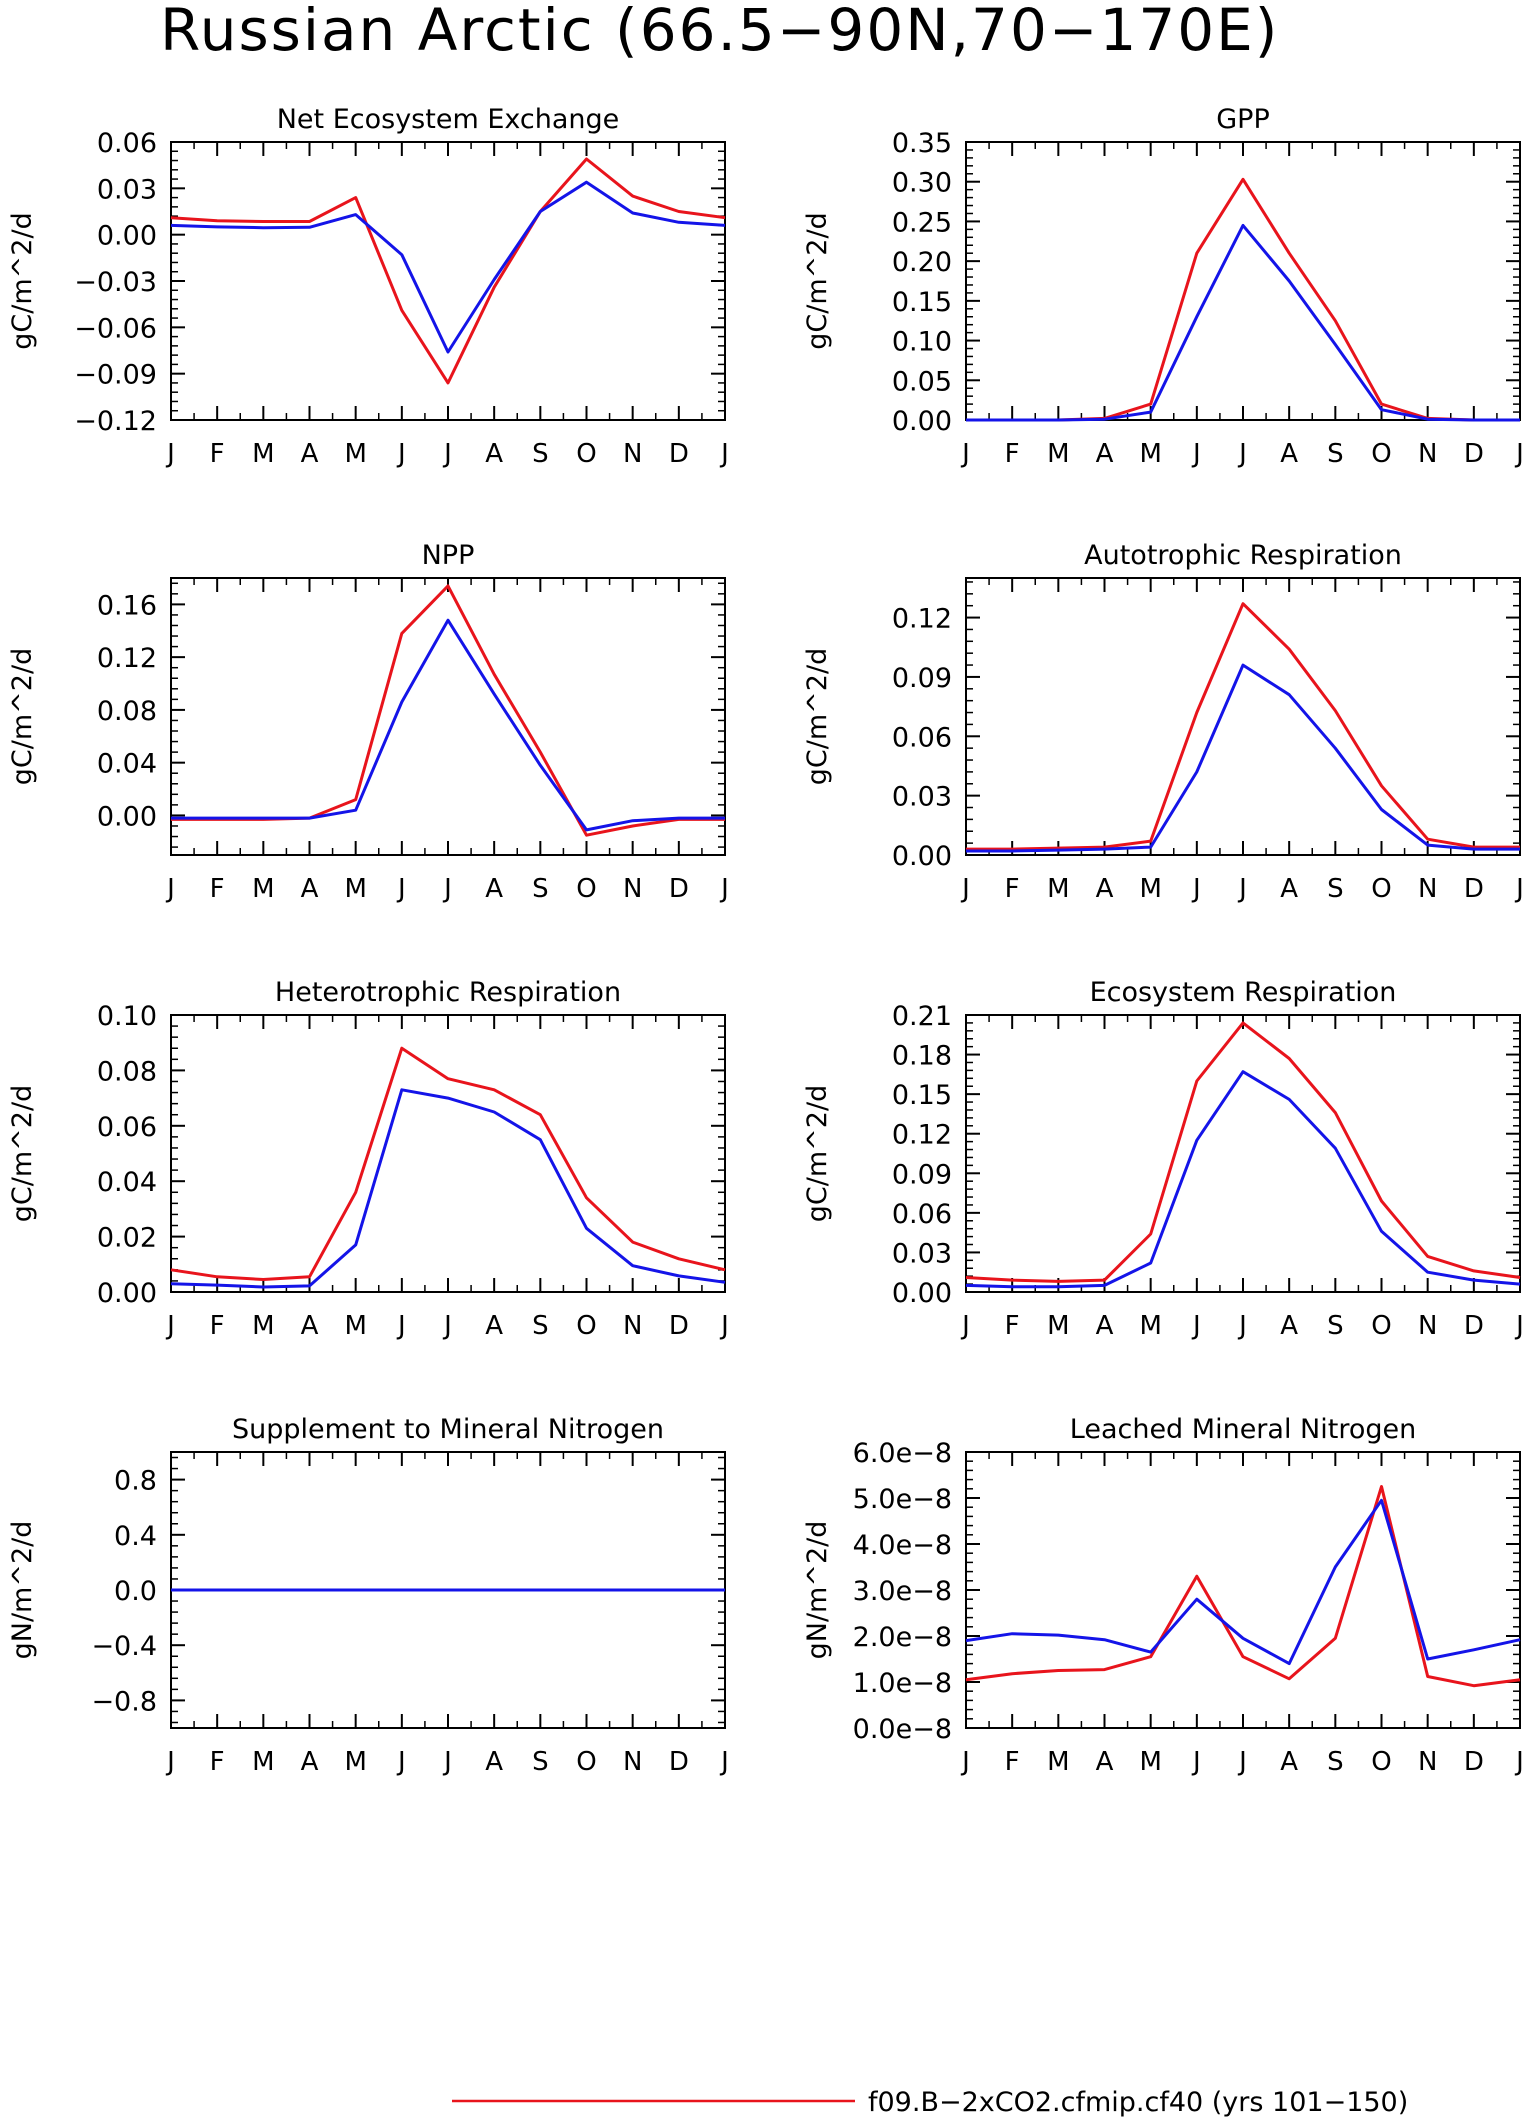 The image size is (1537, 2119). I want to click on y-tick-label: −0.09, so click(115, 375).